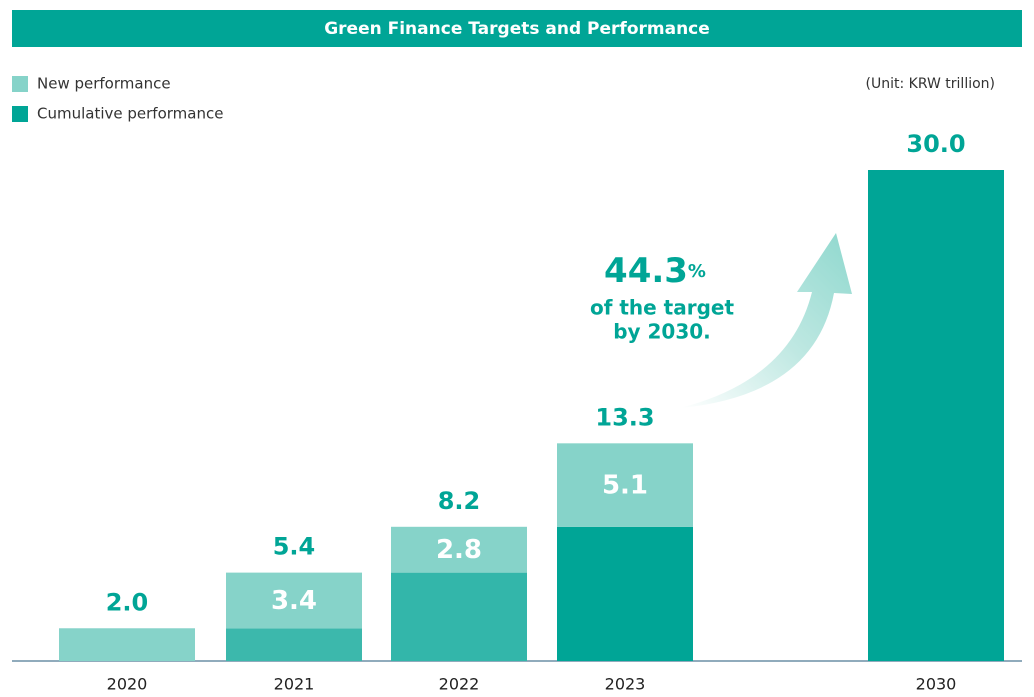 The image size is (1034, 697). I want to click on arrow, so click(766, 320).